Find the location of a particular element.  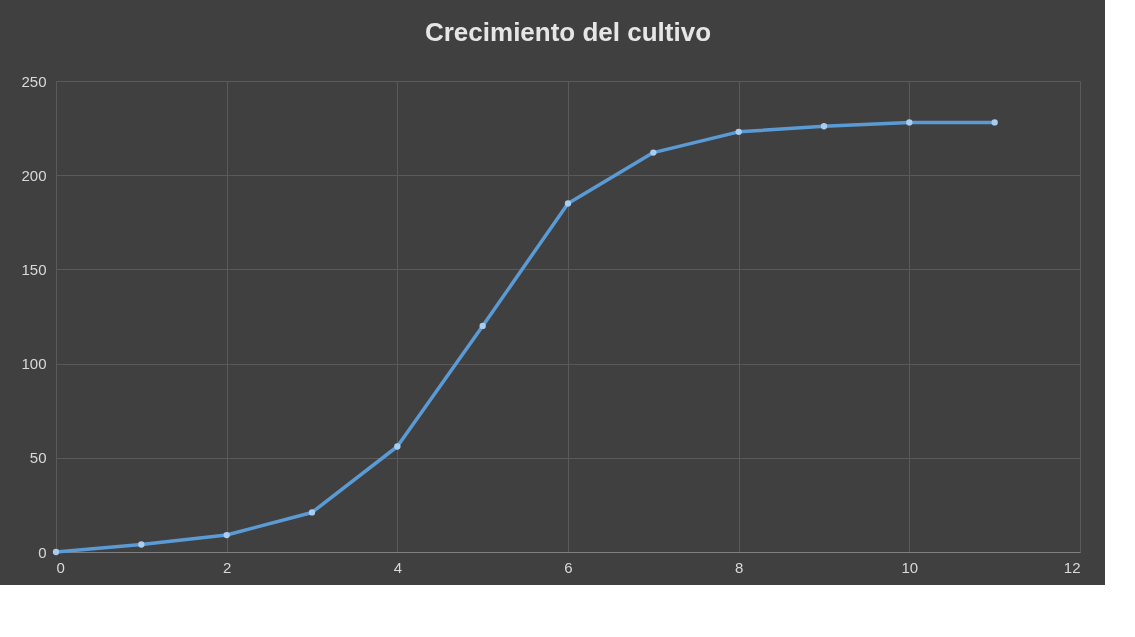

x-tick-label: 8 is located at coordinates (739, 567).